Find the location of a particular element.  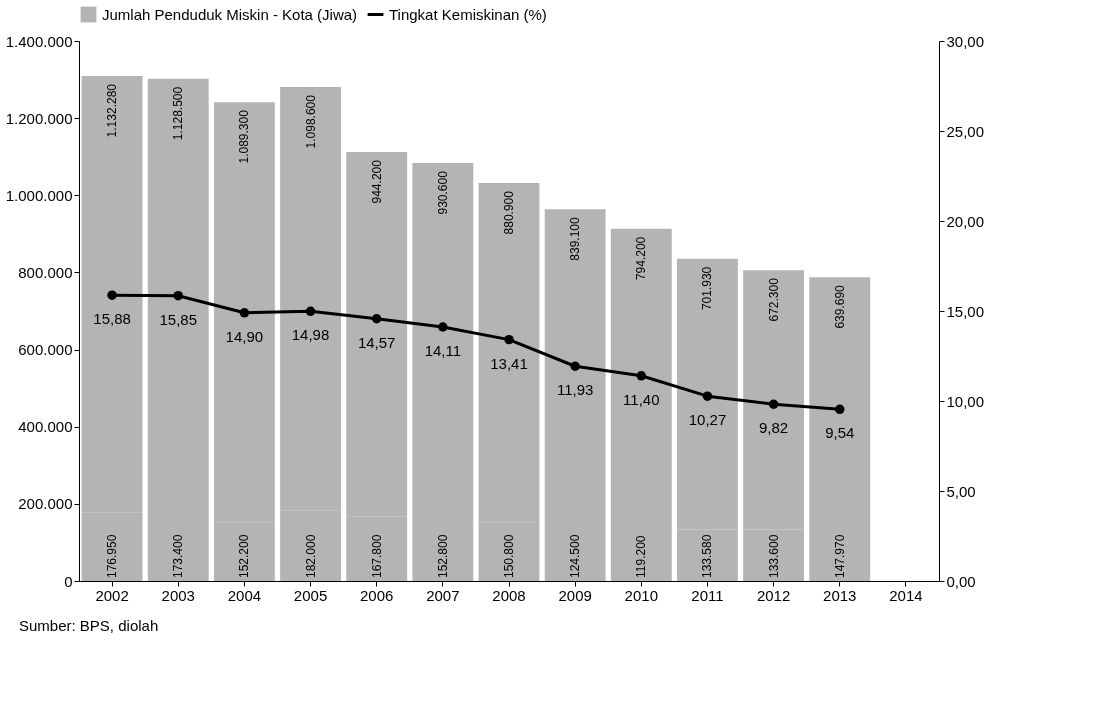

data-label: 152.200 is located at coordinates (244, 556).